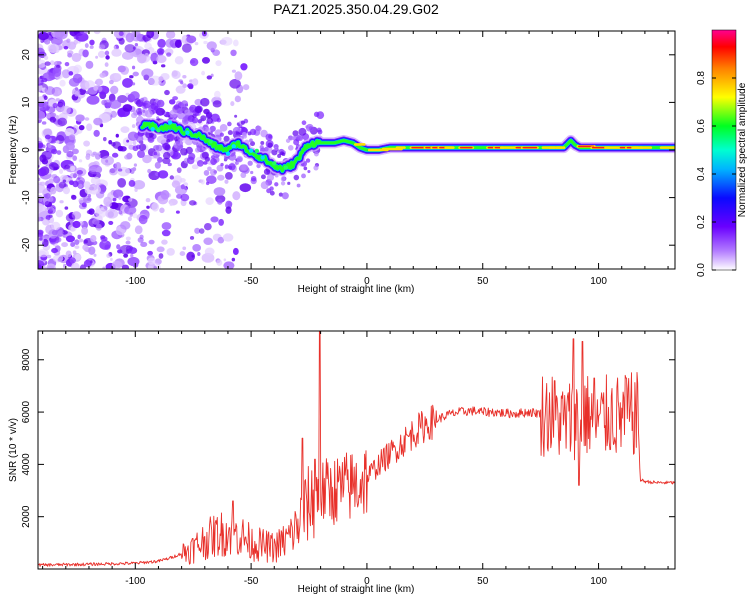 The width and height of the screenshot is (750, 600). What do you see at coordinates (13, 150) in the screenshot?
I see `spectrogram-ylabel: Frequency (Hz)` at bounding box center [13, 150].